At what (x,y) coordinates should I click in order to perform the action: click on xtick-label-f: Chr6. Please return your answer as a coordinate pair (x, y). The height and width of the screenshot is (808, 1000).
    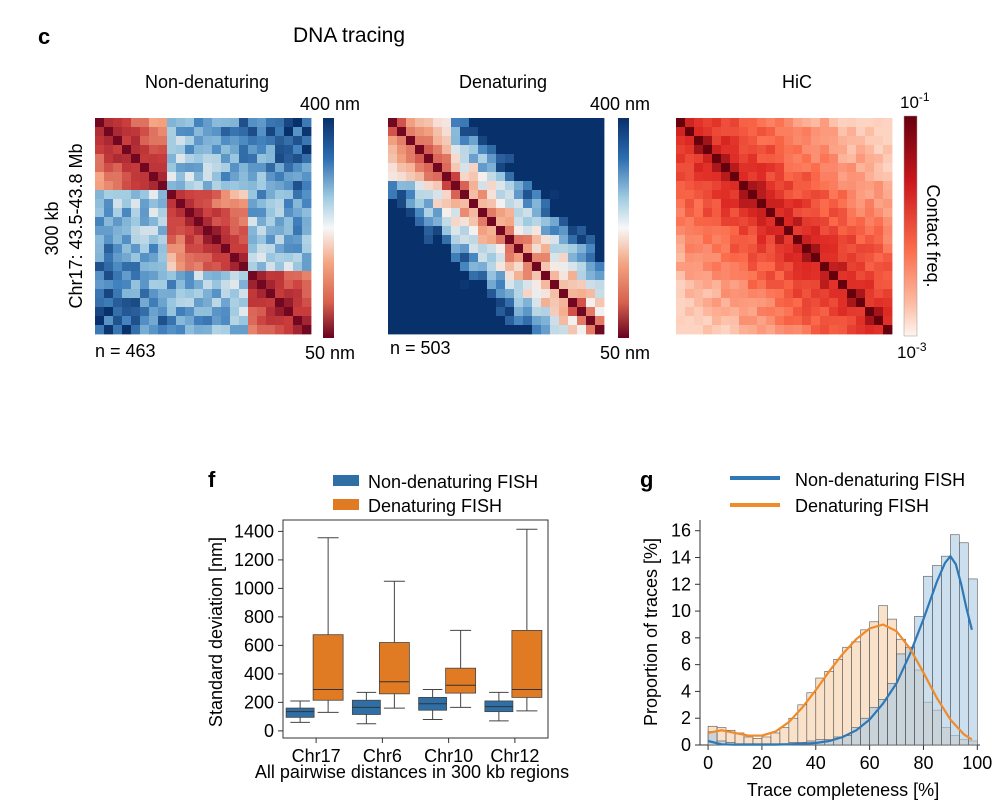
    Looking at the image, I should click on (382, 756).